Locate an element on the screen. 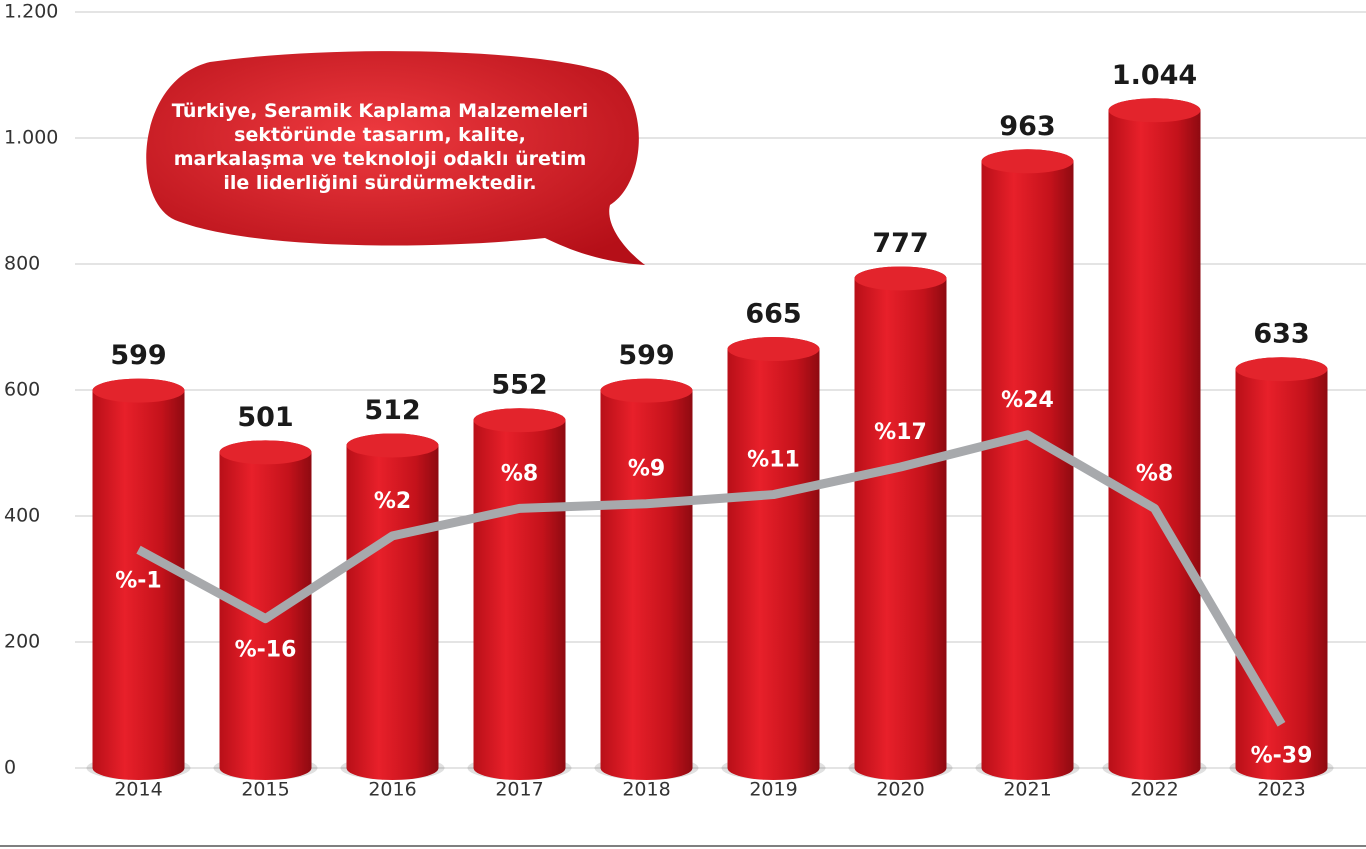 The height and width of the screenshot is (849, 1366). y-tick-label: 800 is located at coordinates (22, 264).